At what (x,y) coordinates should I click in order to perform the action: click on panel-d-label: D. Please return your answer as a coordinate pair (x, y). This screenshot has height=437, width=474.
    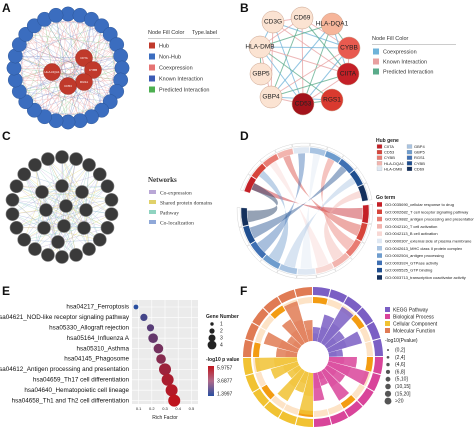
    Looking at the image, I should click on (244, 136).